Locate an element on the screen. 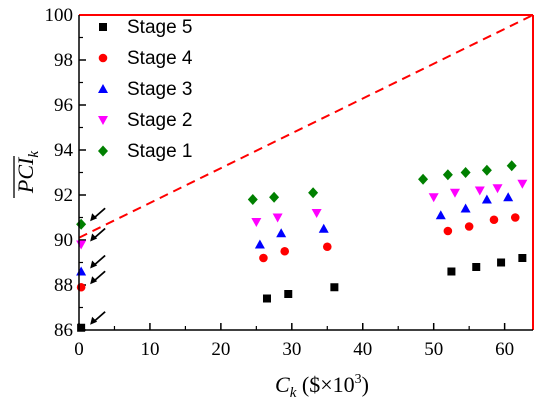 Image resolution: width=550 pixels, height=406 pixels. y-tick-label: 94 is located at coordinates (64, 150).